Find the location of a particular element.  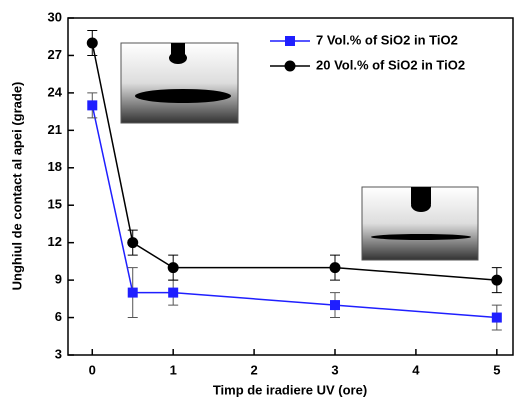

x-axis-label: Timp de iradiere UV (ore) is located at coordinates (290, 389).